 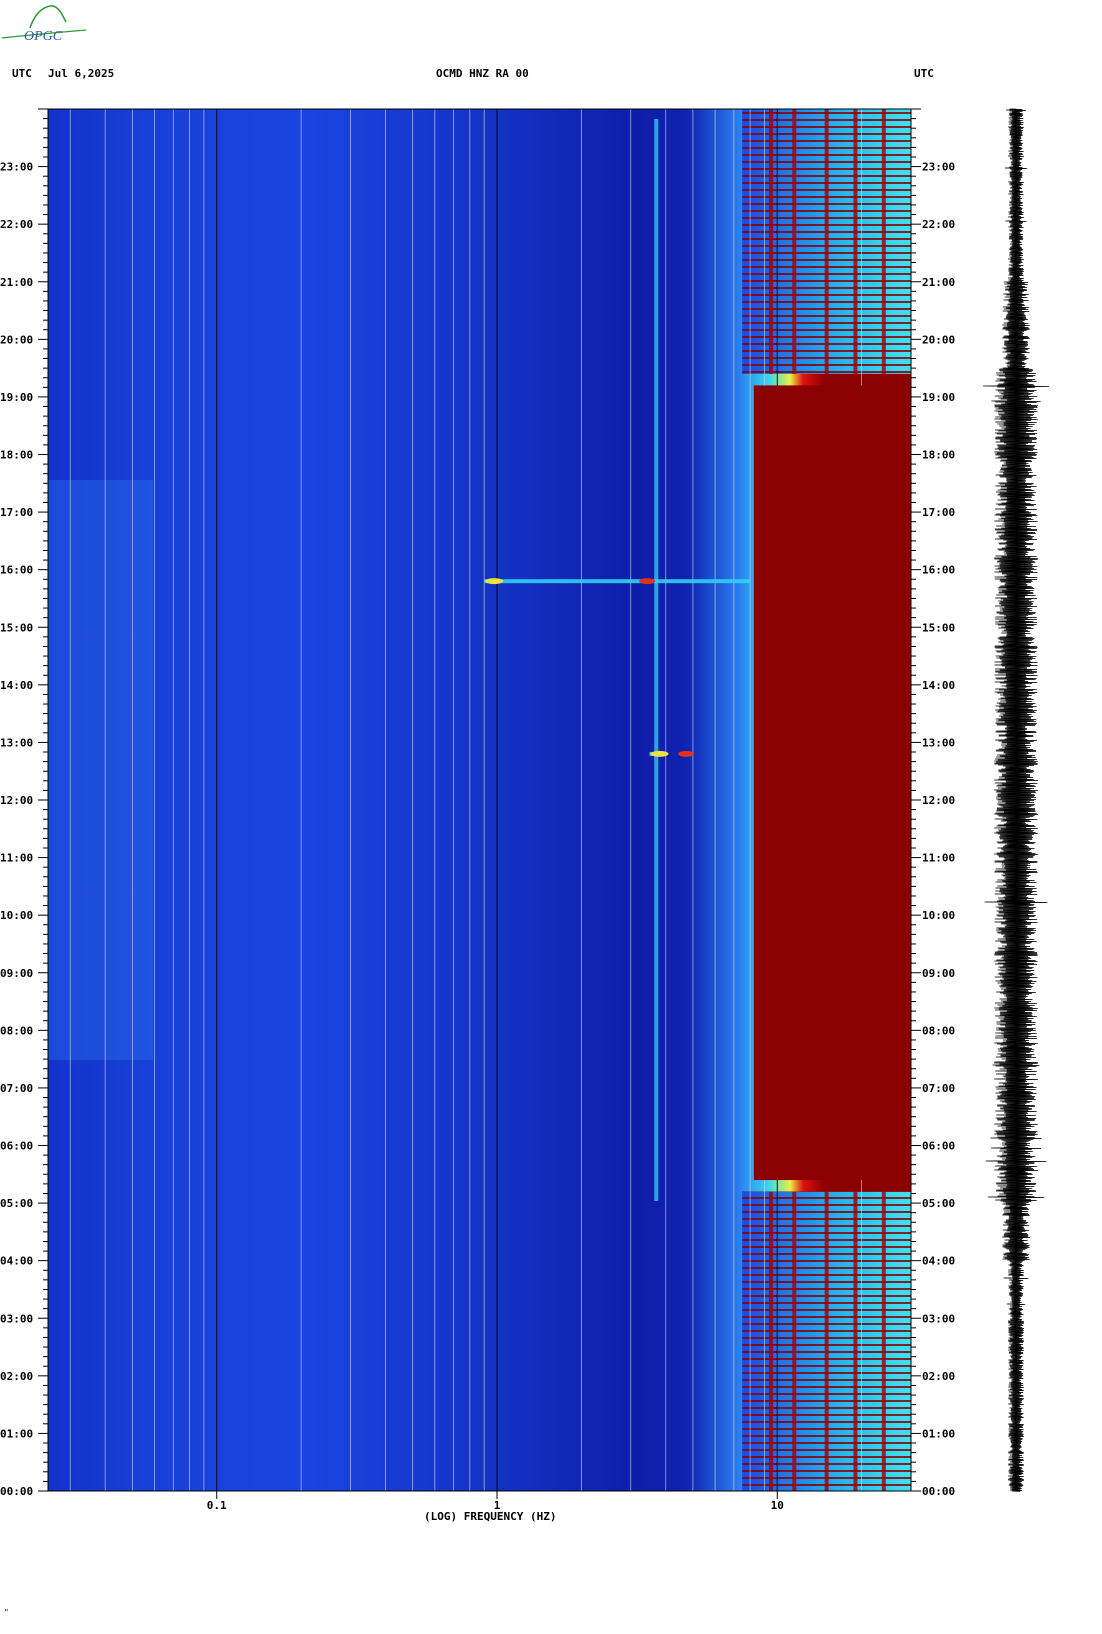 I want to click on seismogram-trace, so click(x=1016, y=800).